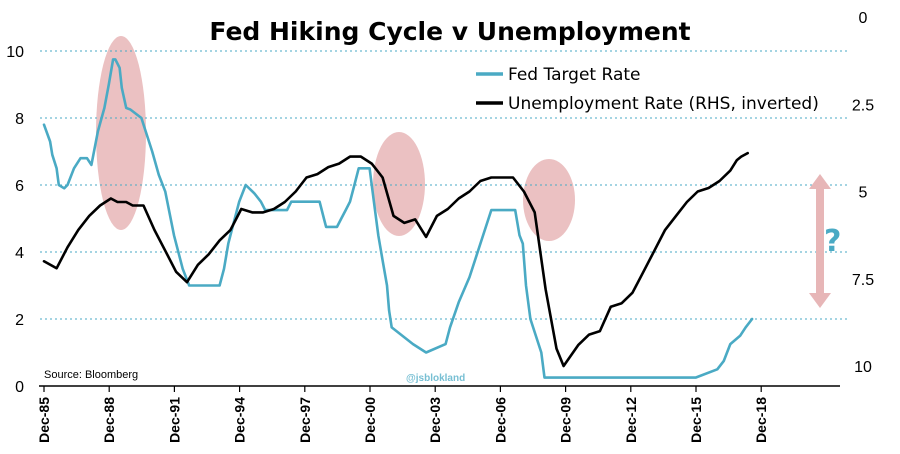  What do you see at coordinates (399, 184) in the screenshot?
I see `highlight-ellipse-2000` at bounding box center [399, 184].